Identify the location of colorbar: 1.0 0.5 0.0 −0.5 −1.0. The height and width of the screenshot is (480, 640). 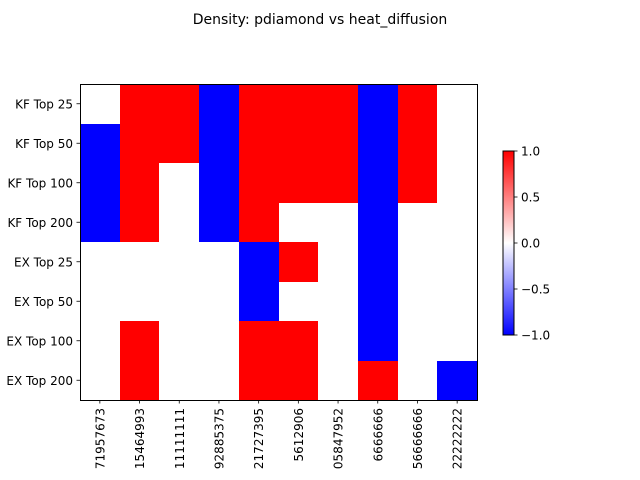
(526, 244).